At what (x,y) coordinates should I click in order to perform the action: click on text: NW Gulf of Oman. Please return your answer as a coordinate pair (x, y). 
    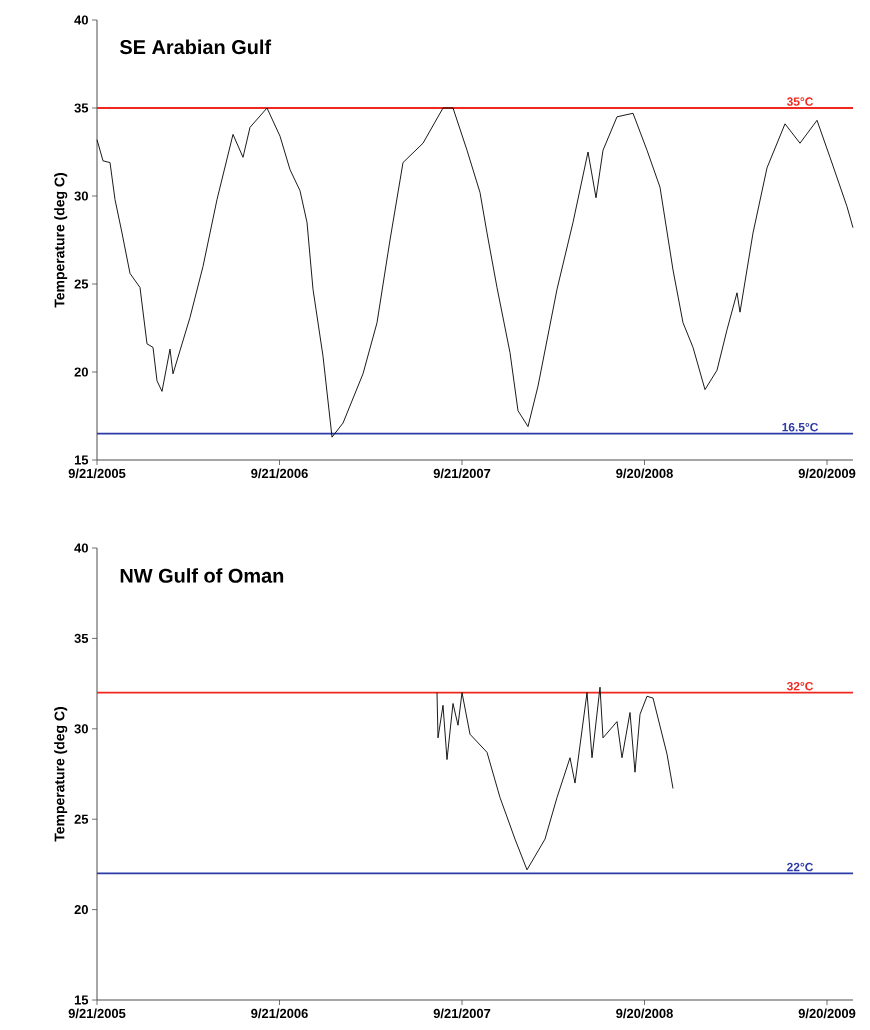
    Looking at the image, I should click on (202, 575).